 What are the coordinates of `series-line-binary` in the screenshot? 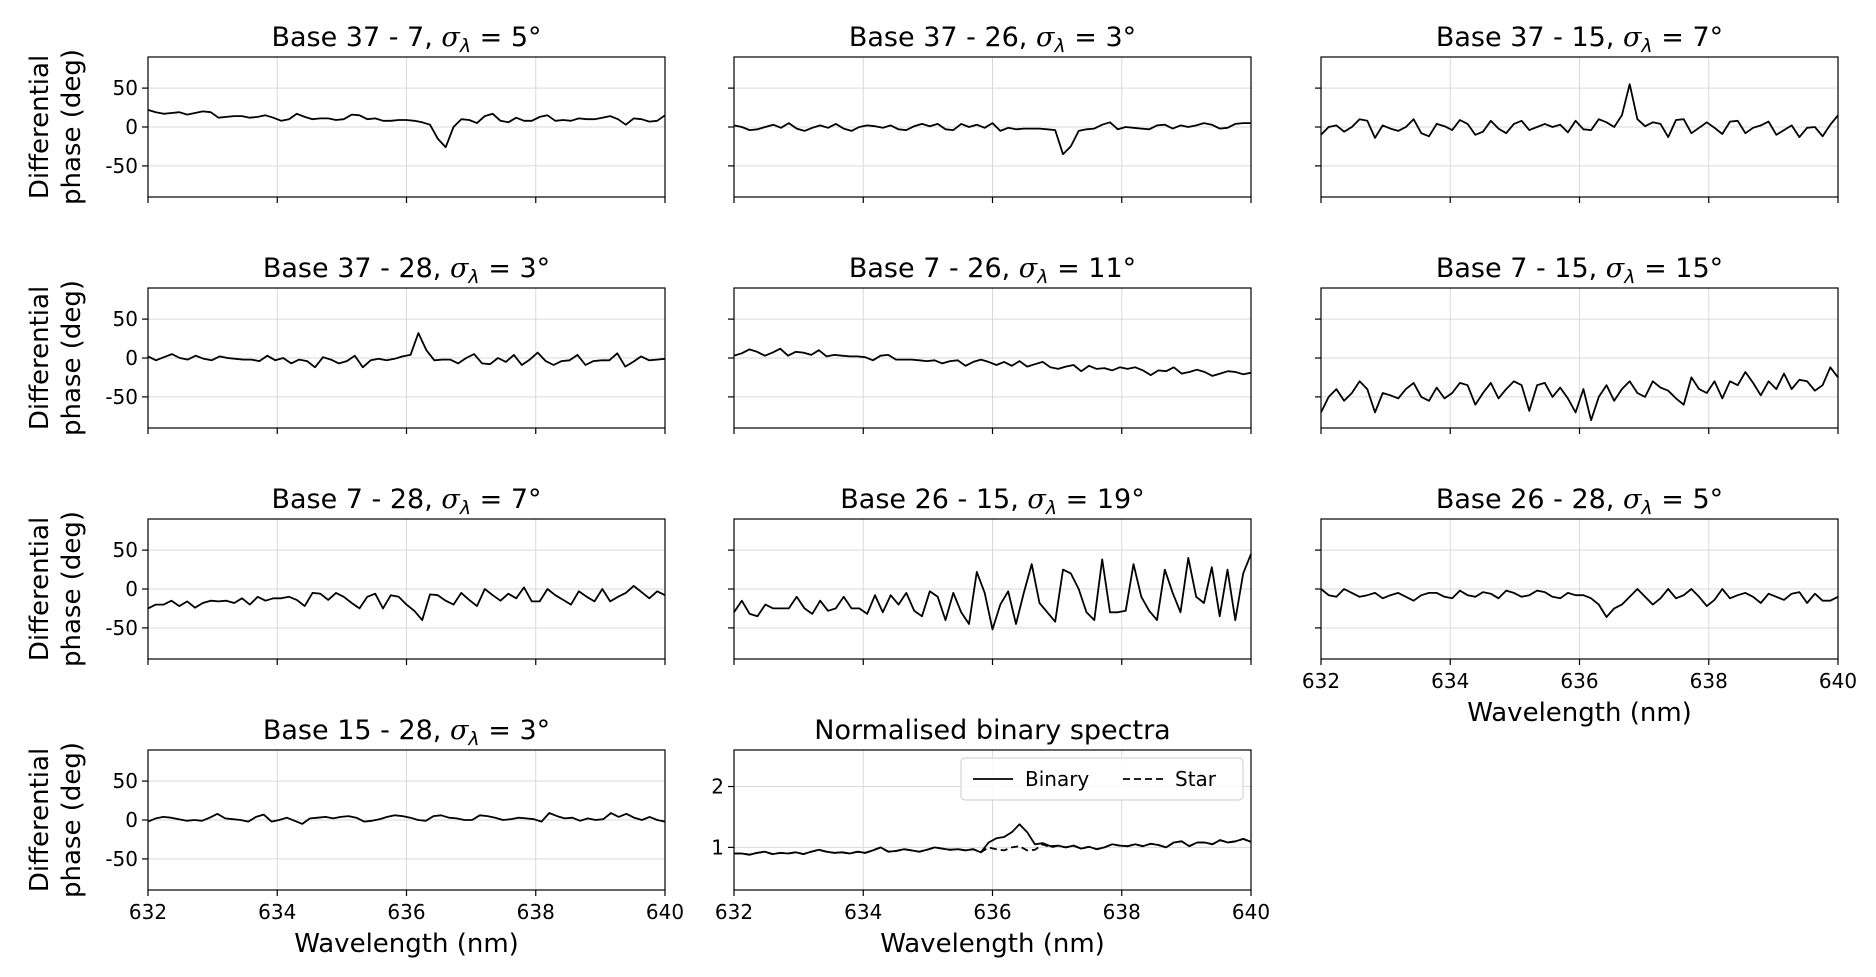 It's located at (993, 839).